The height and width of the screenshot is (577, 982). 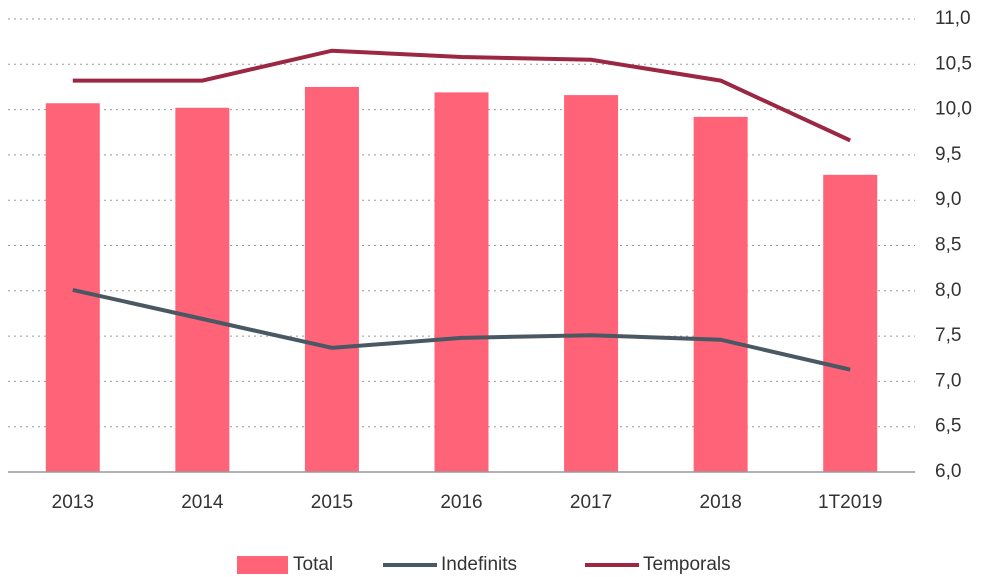 I want to click on y-tick-label: 11,0, so click(x=953, y=18).